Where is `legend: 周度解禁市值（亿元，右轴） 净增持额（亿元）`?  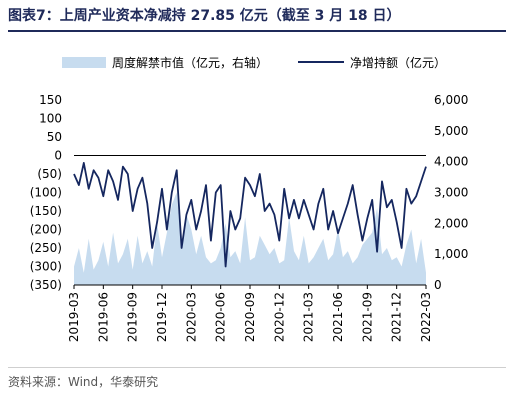
legend: 周度解禁市值（亿元，右轴） 净增持额（亿元） is located at coordinates (254, 62).